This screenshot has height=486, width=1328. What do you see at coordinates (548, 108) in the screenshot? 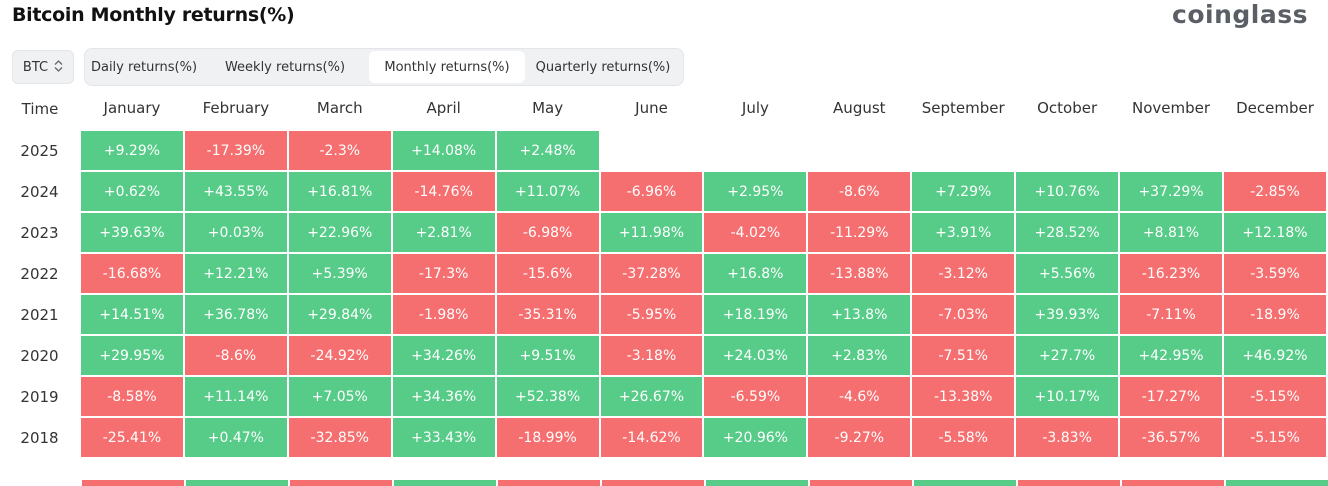
I see `column-header-may: May` at bounding box center [548, 108].